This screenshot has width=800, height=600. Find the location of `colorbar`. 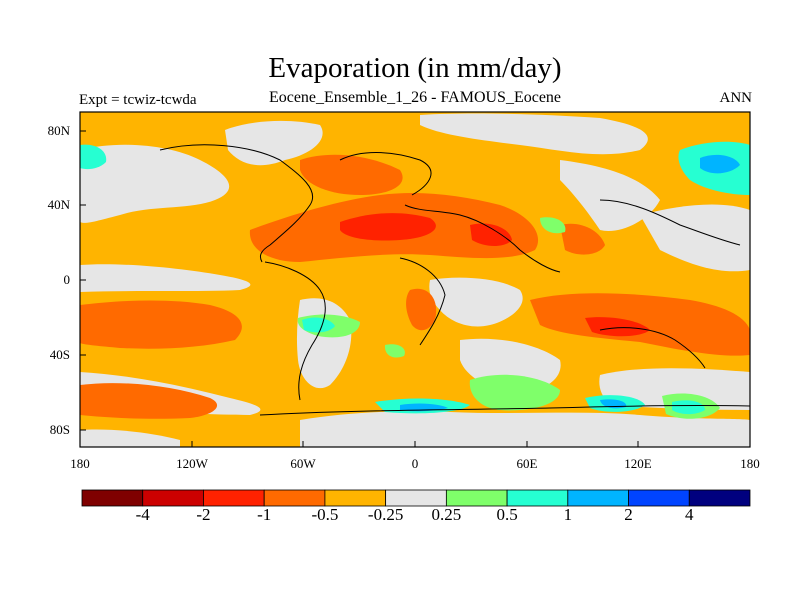

colorbar is located at coordinates (416, 498).